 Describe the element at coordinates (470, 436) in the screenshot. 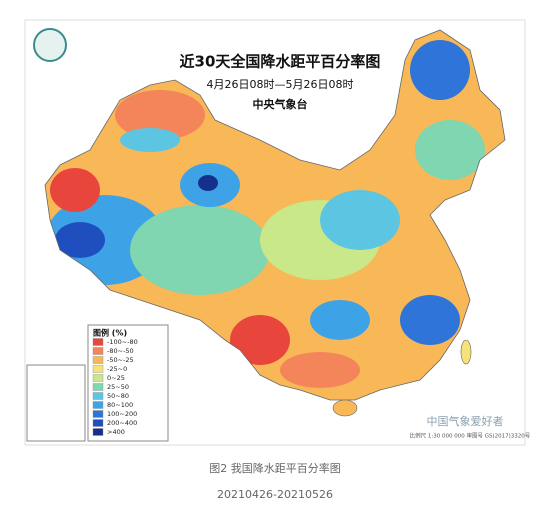

I see `footnote: 比例尺 1:30 000 000 审图号 GS(2017)3320号` at that location.